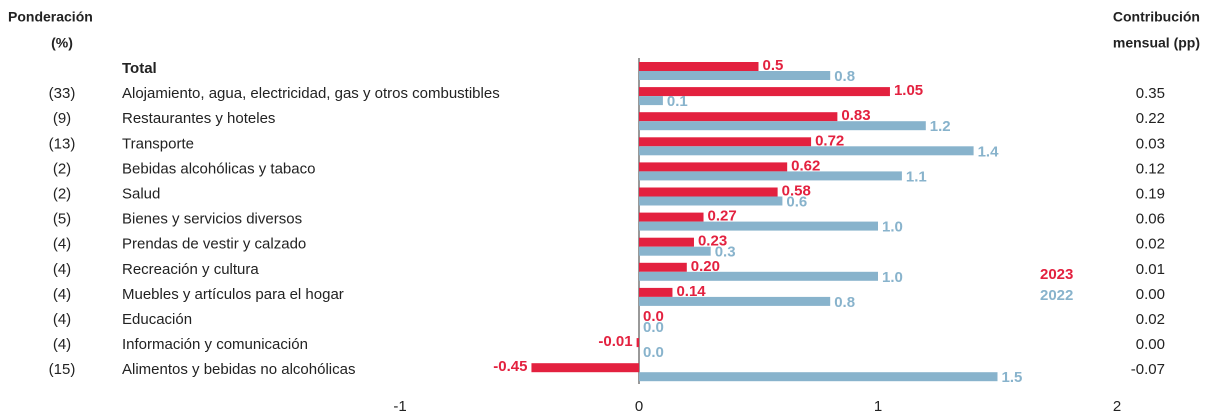  What do you see at coordinates (722, 216) in the screenshot?
I see `value-label: 0.27` at bounding box center [722, 216].